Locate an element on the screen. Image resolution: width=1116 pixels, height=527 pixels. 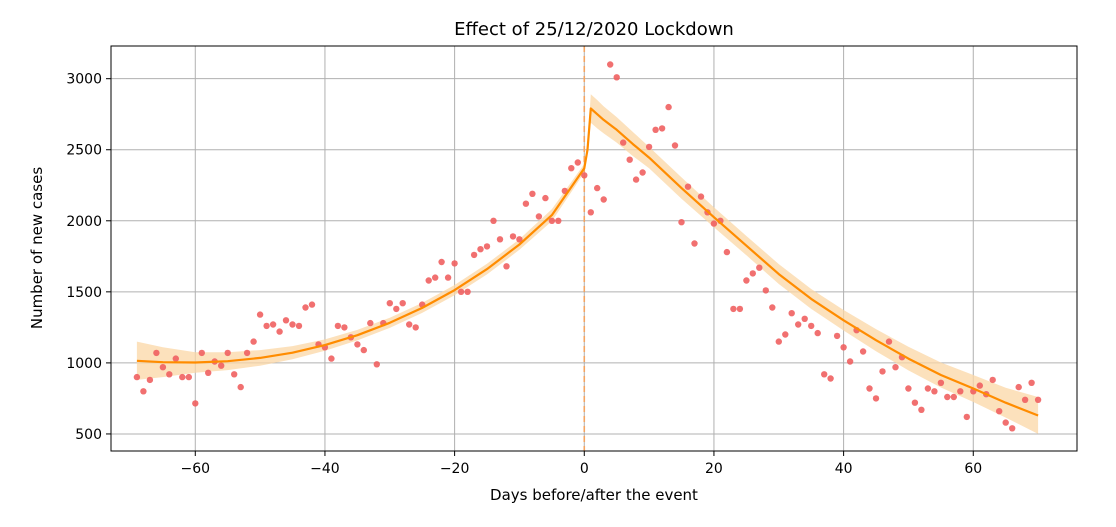
x-tick-label: 40 is located at coordinates (844, 469).